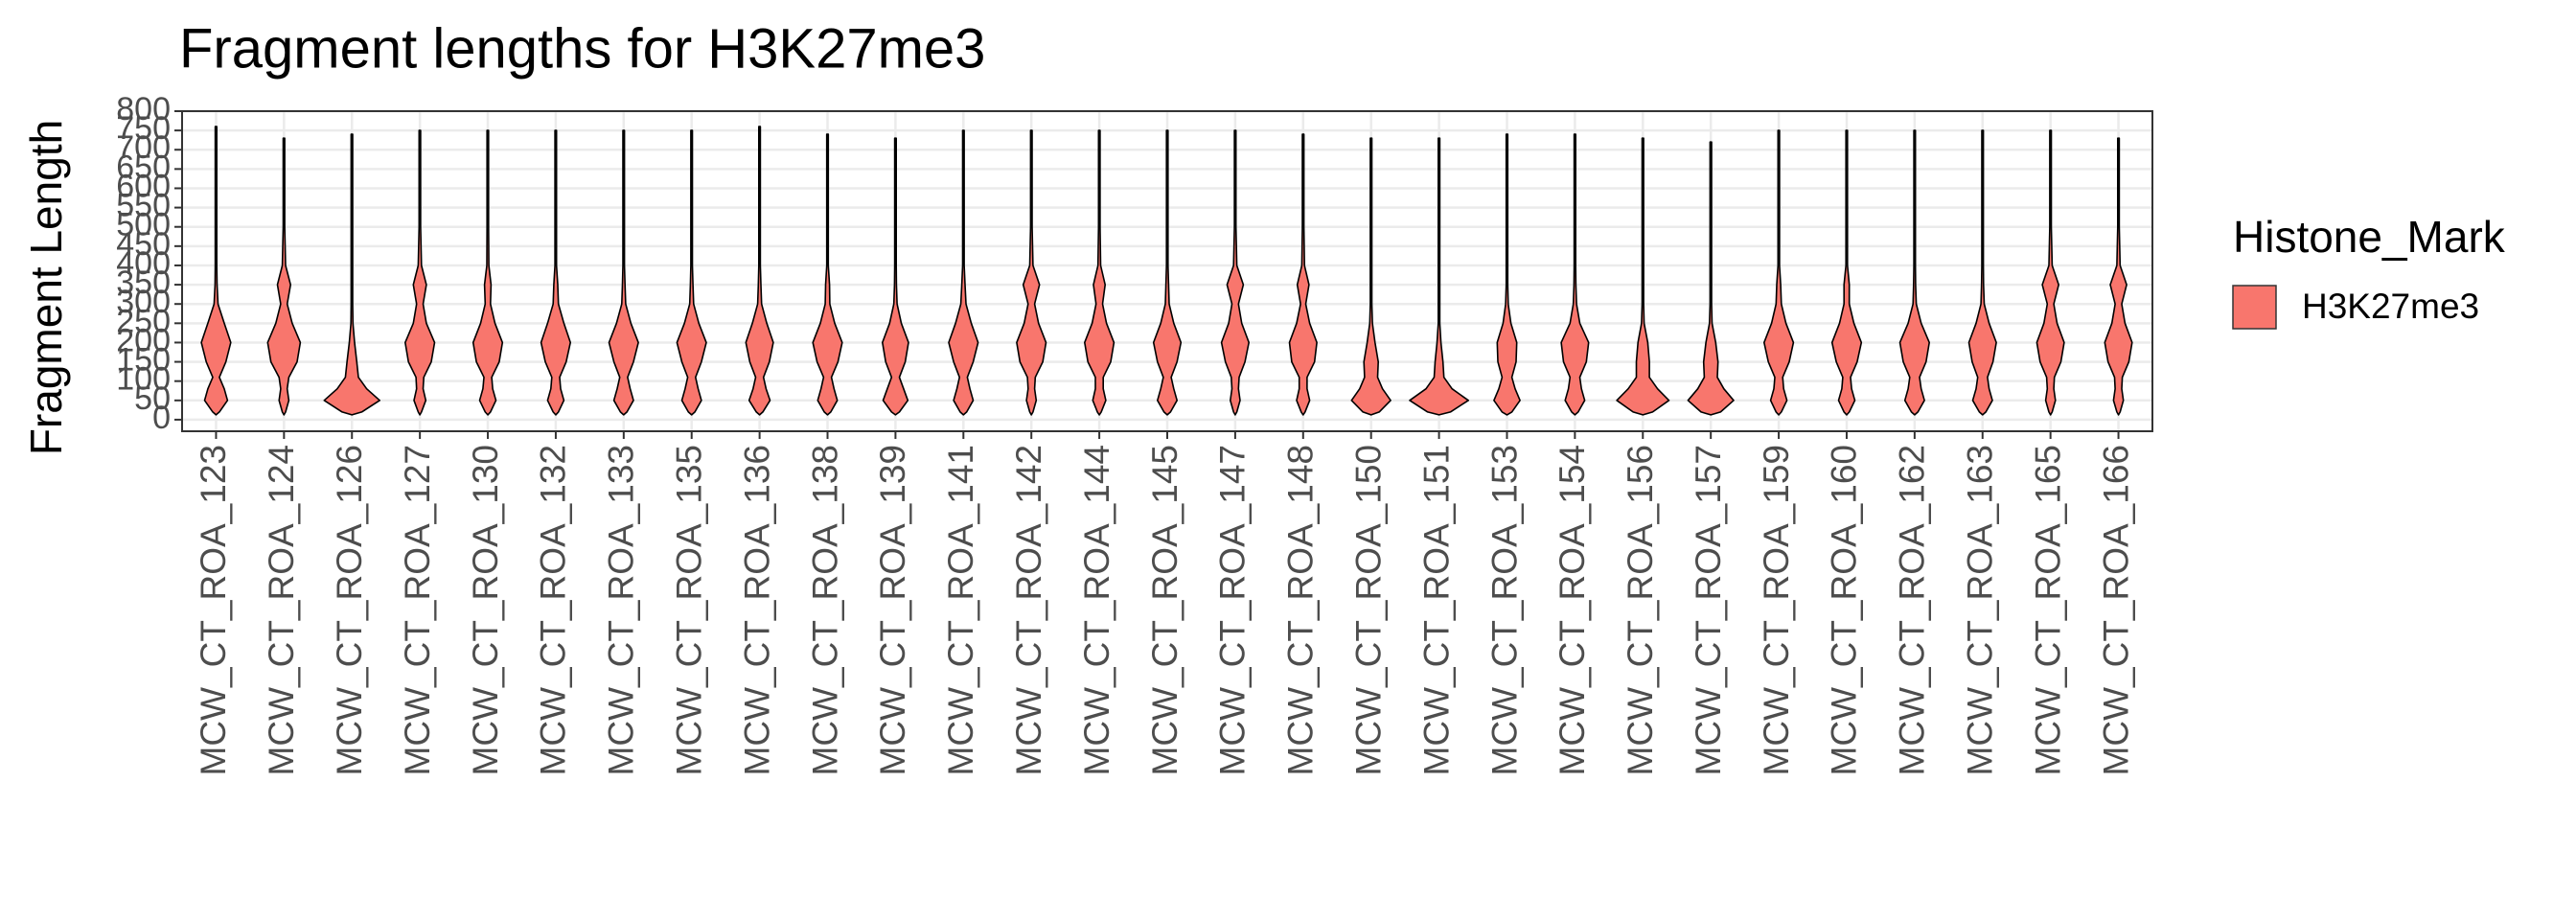 This screenshot has width=2576, height=920. I want to click on x-tick-label: MCW_CT_ROA_150, so click(1368, 610).